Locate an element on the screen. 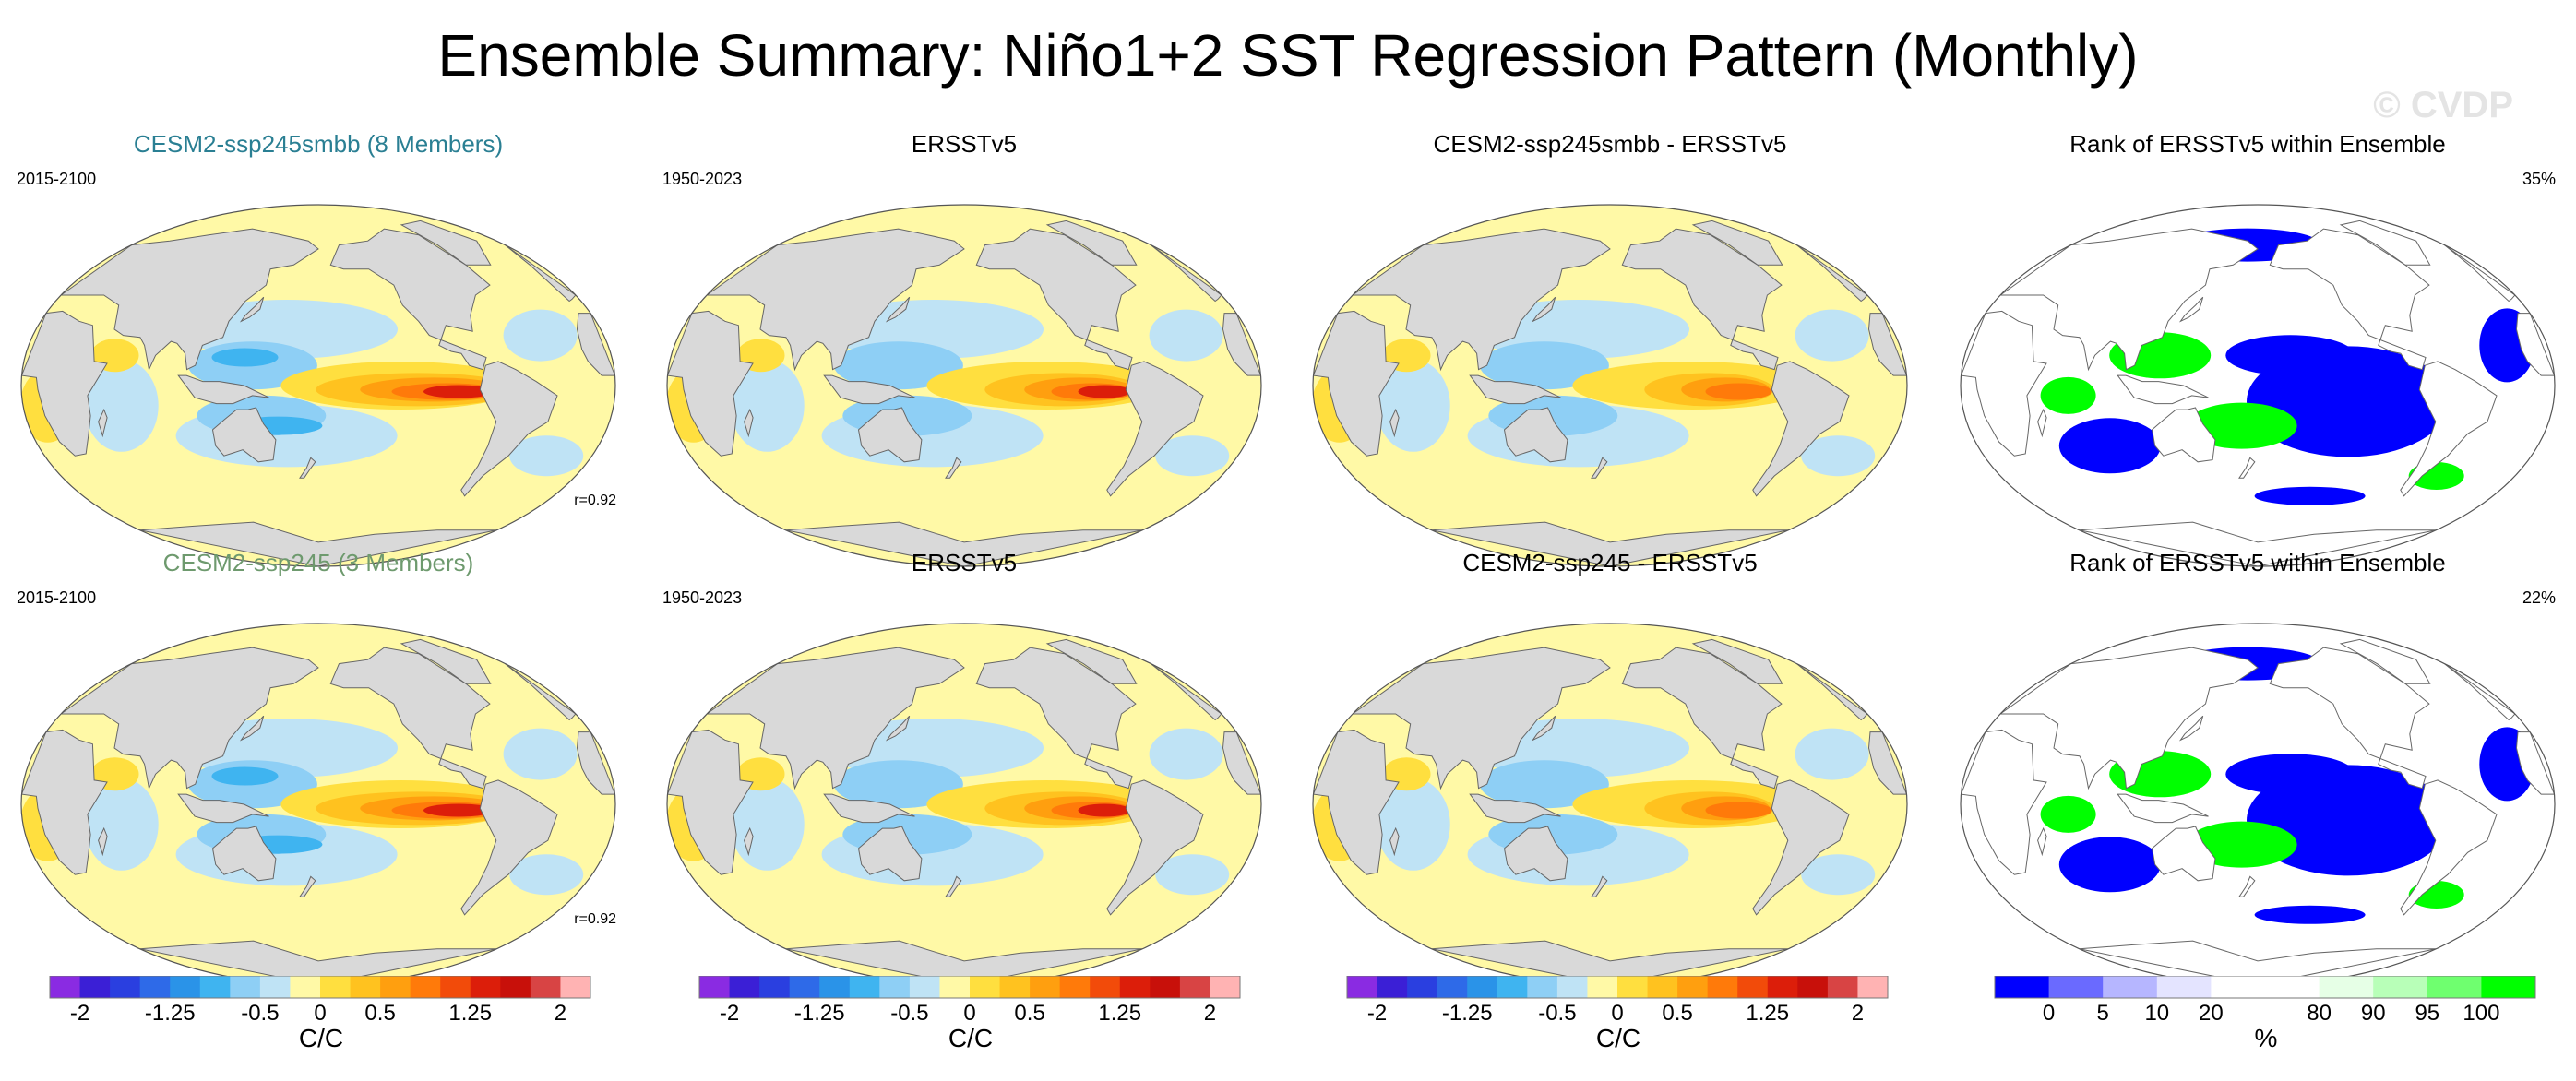  panel-period: 2015-2100 is located at coordinates (57, 179).